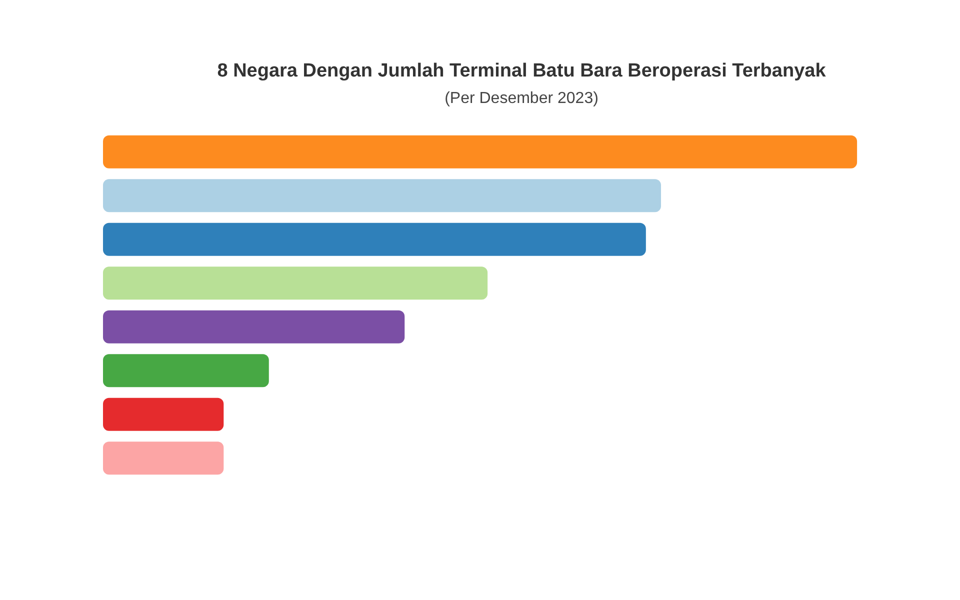  Describe the element at coordinates (521, 98) in the screenshot. I see `chart-subtitle: (Per Desember 2023)` at that location.